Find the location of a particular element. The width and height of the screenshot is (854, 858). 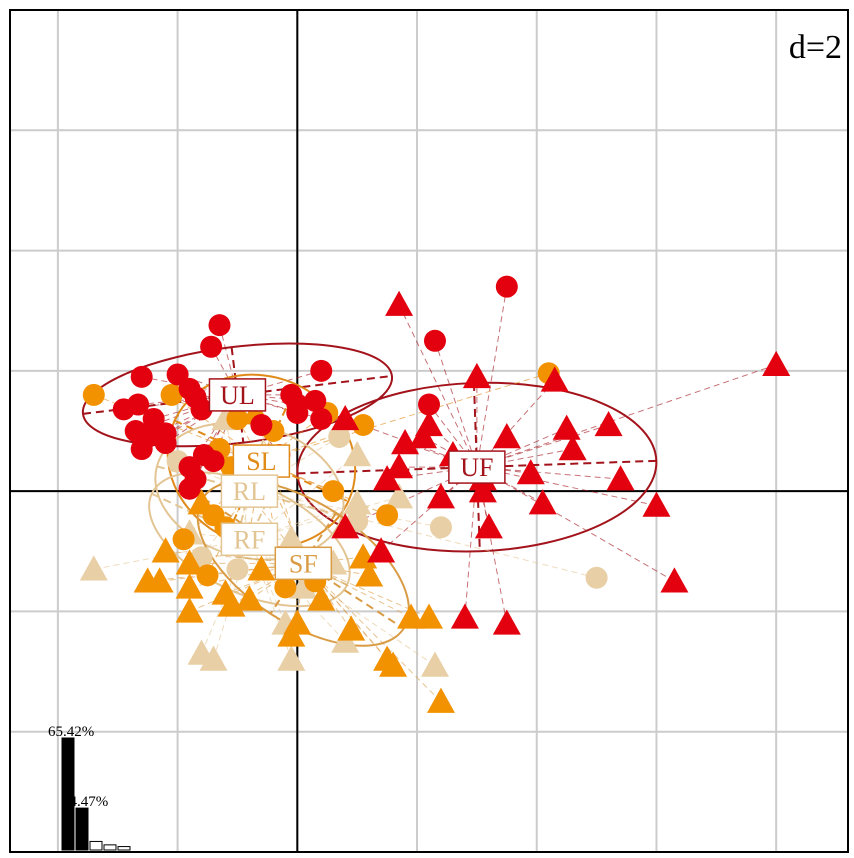

group-label-text: RF is located at coordinates (250, 539).